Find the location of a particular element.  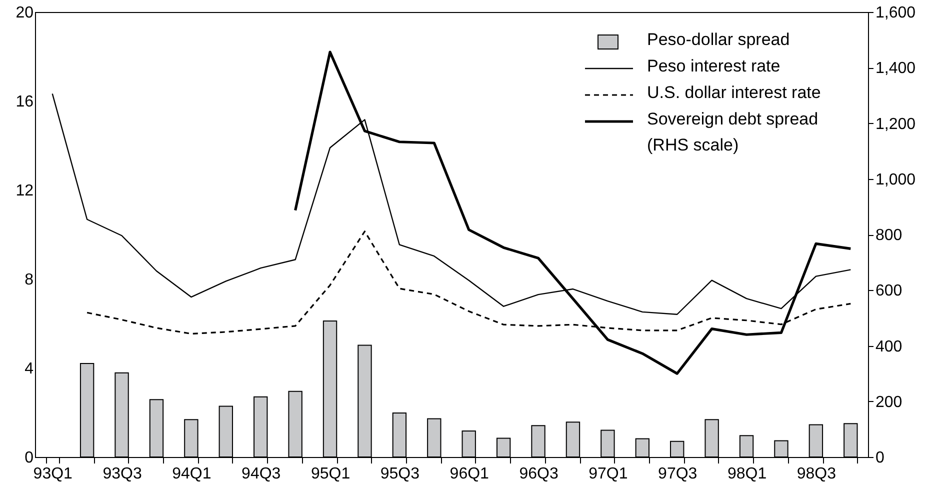

x-tick-label: 95Q1 is located at coordinates (330, 474).